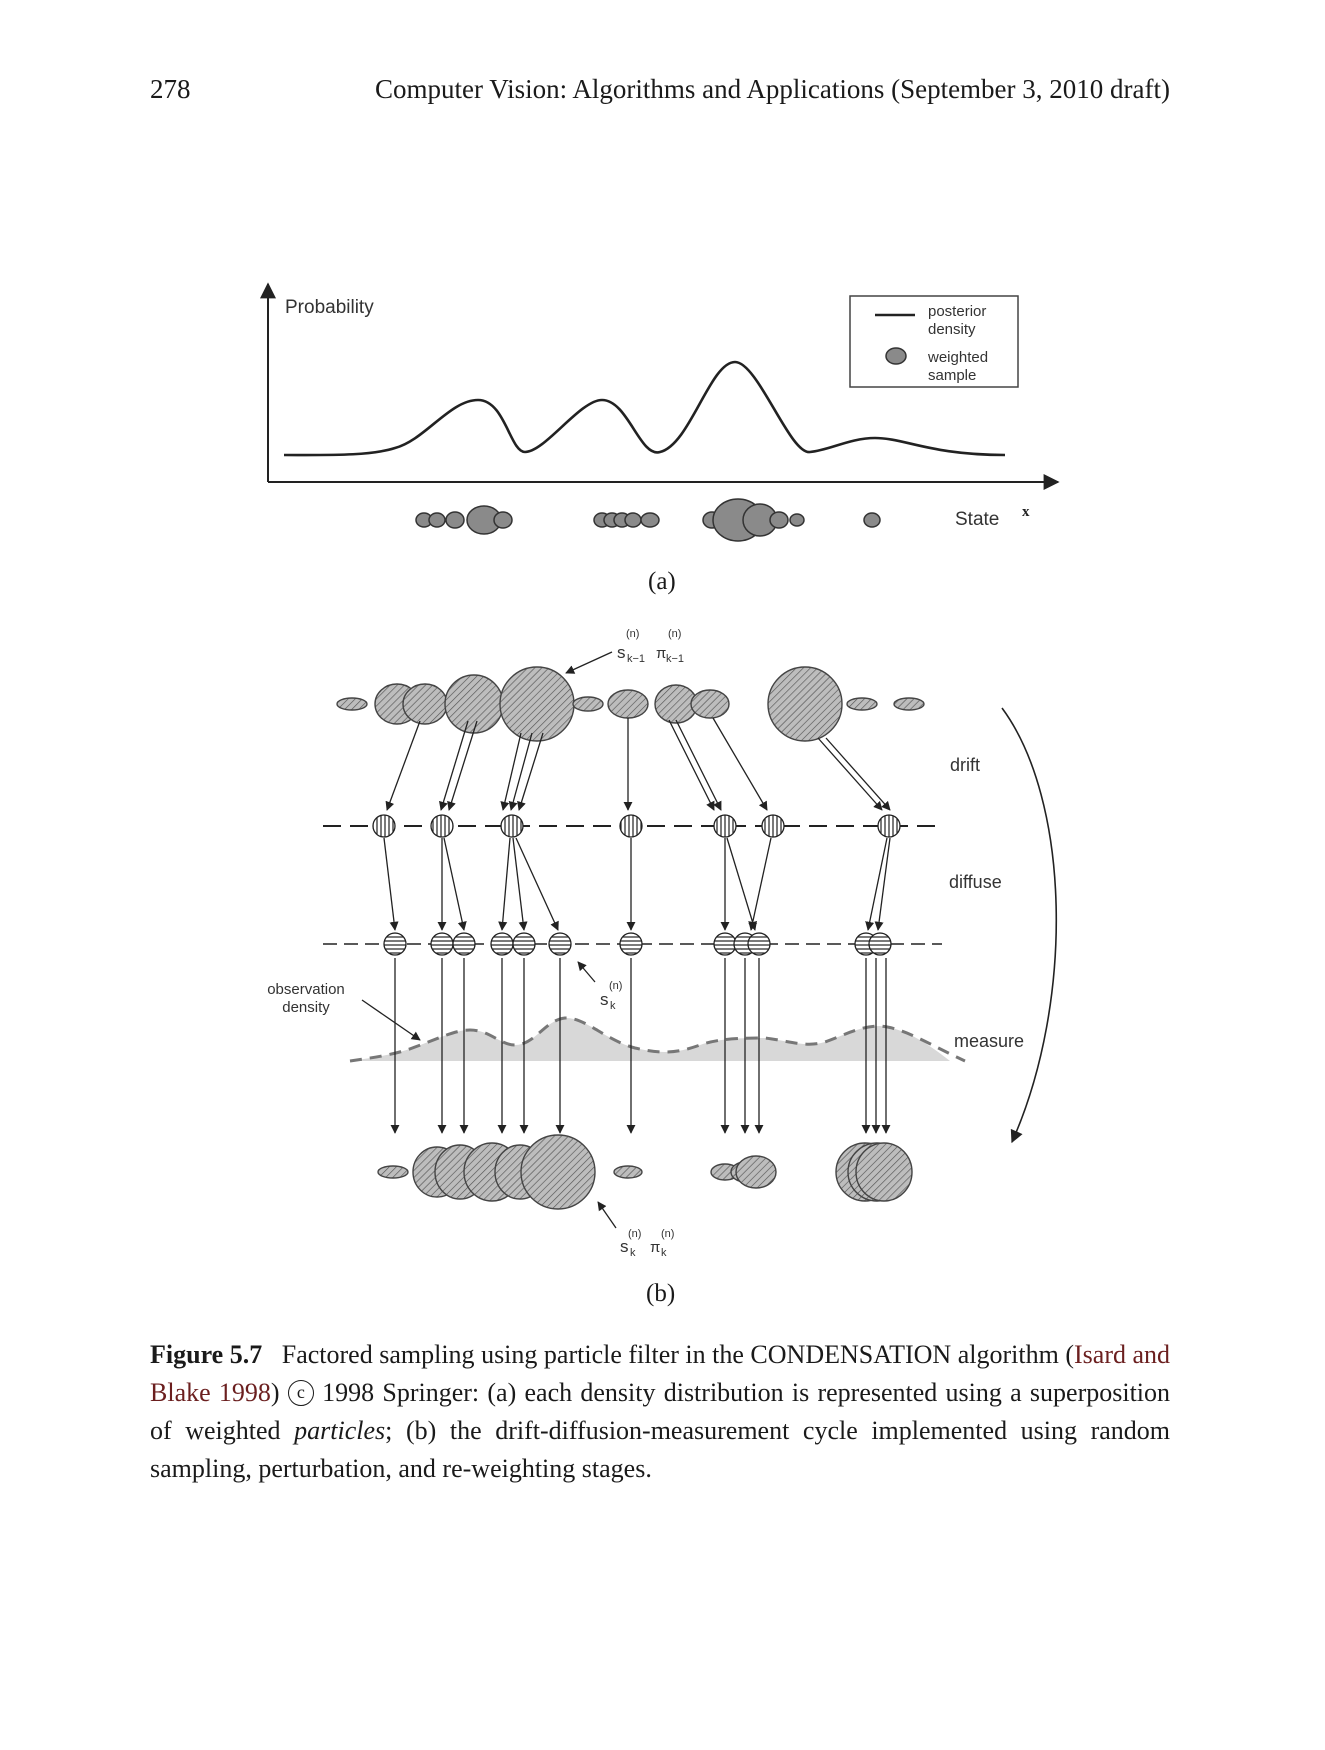  Describe the element at coordinates (644, 408) in the screenshot. I see `posterior-density-curve` at that location.